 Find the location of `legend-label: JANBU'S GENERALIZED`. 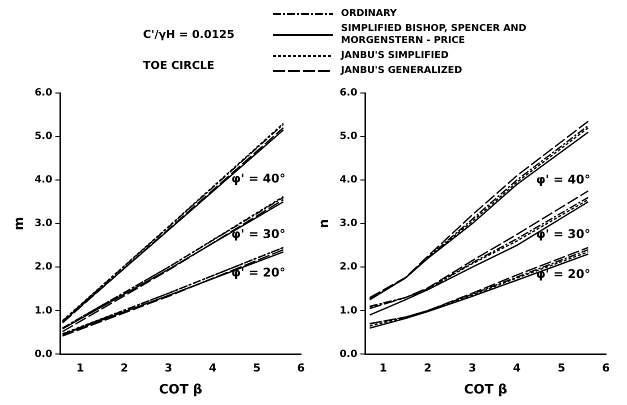

legend-label: JANBU'S GENERALIZED is located at coordinates (402, 71).